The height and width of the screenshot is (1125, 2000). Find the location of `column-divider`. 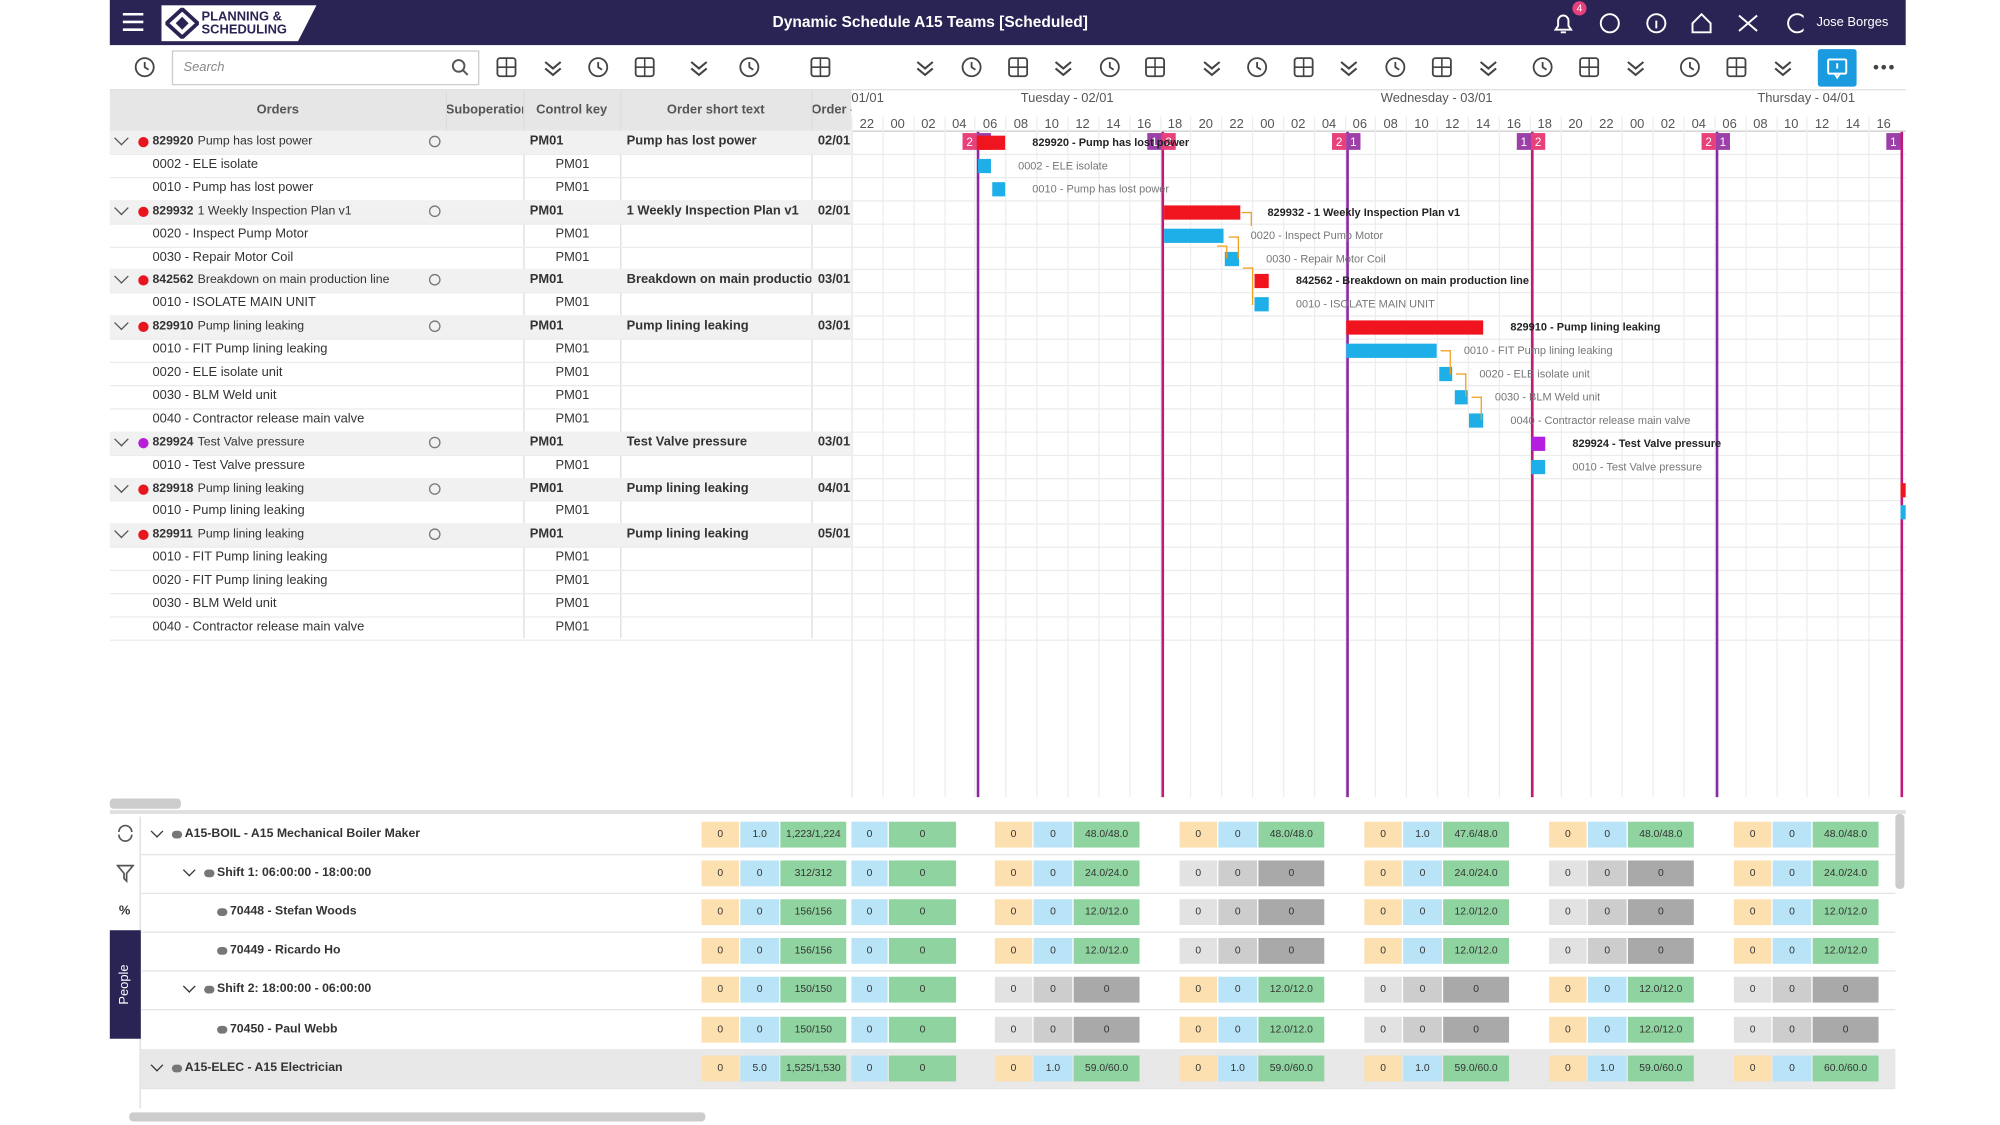

column-divider is located at coordinates (812, 364).